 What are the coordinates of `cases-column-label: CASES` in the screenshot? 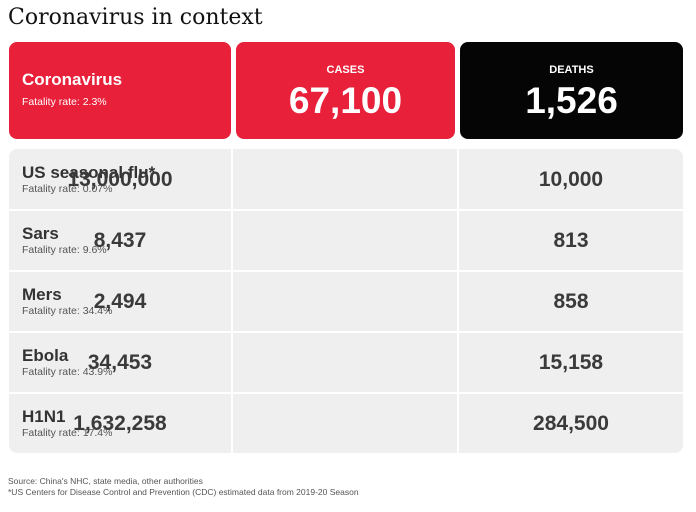 It's located at (345, 70).